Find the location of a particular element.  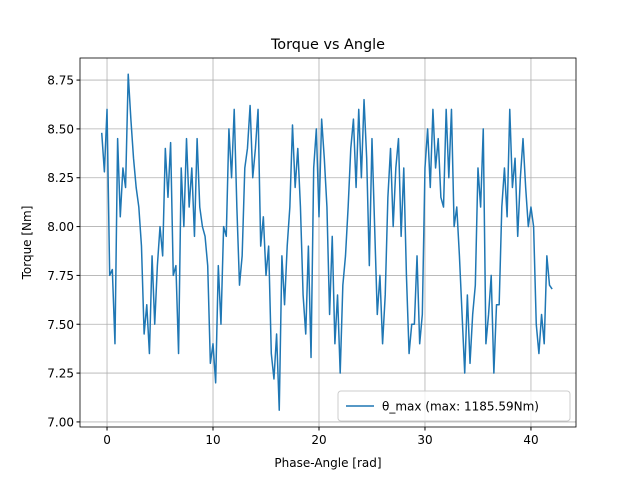

x-tick-label: 20 is located at coordinates (318, 440).